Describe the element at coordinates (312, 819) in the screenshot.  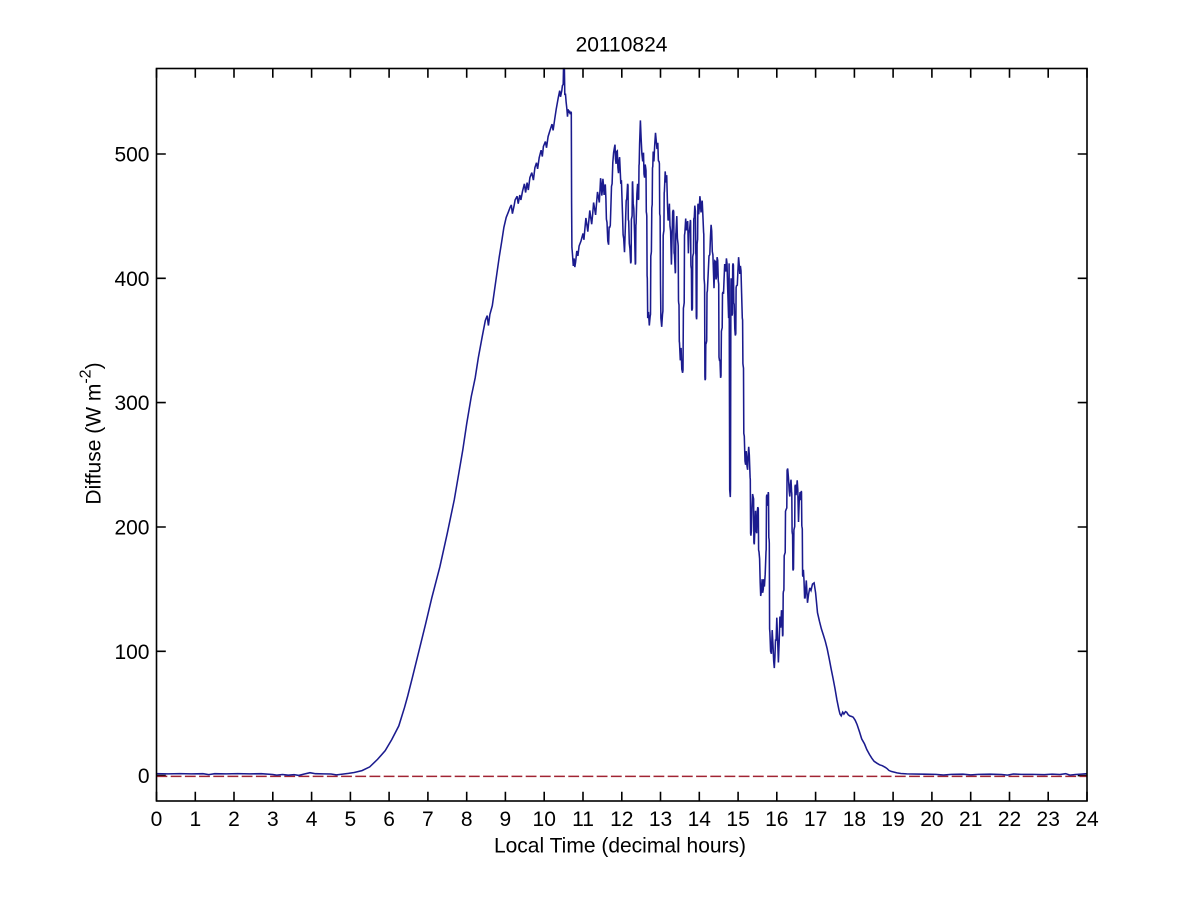
I see `svg-text: 4` at that location.